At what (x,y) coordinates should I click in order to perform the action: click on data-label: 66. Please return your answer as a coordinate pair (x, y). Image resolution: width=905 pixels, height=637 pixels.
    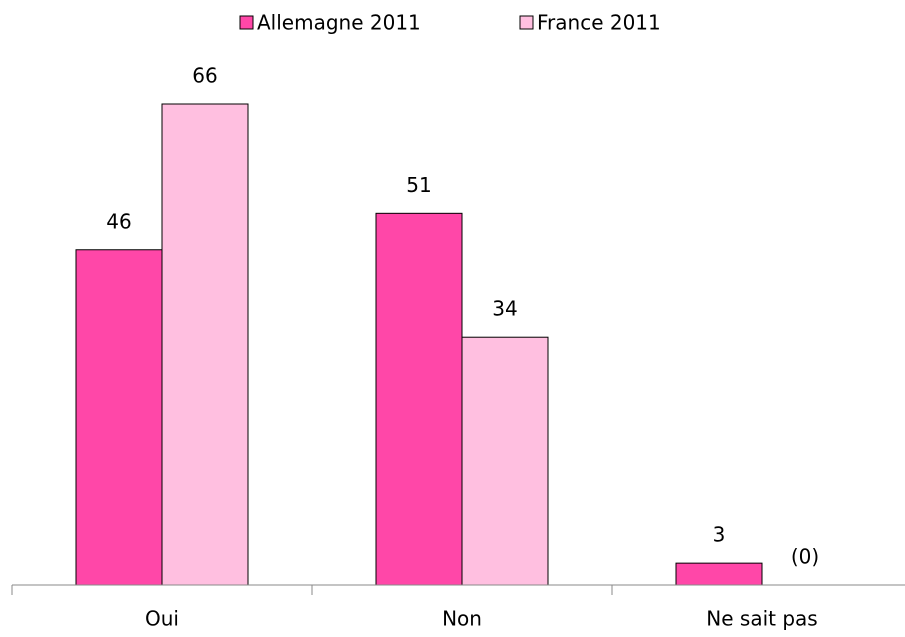
    Looking at the image, I should click on (204, 76).